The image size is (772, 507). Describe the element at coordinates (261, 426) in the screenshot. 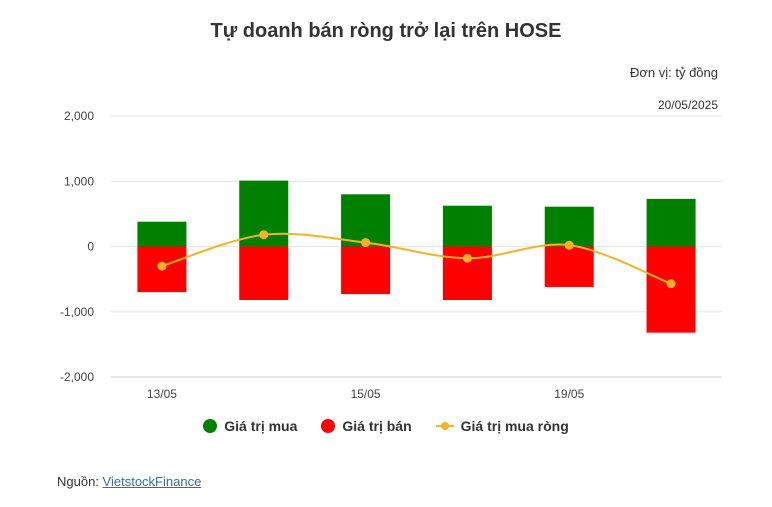

I see `legend-label-buy: Giá trị mua` at that location.